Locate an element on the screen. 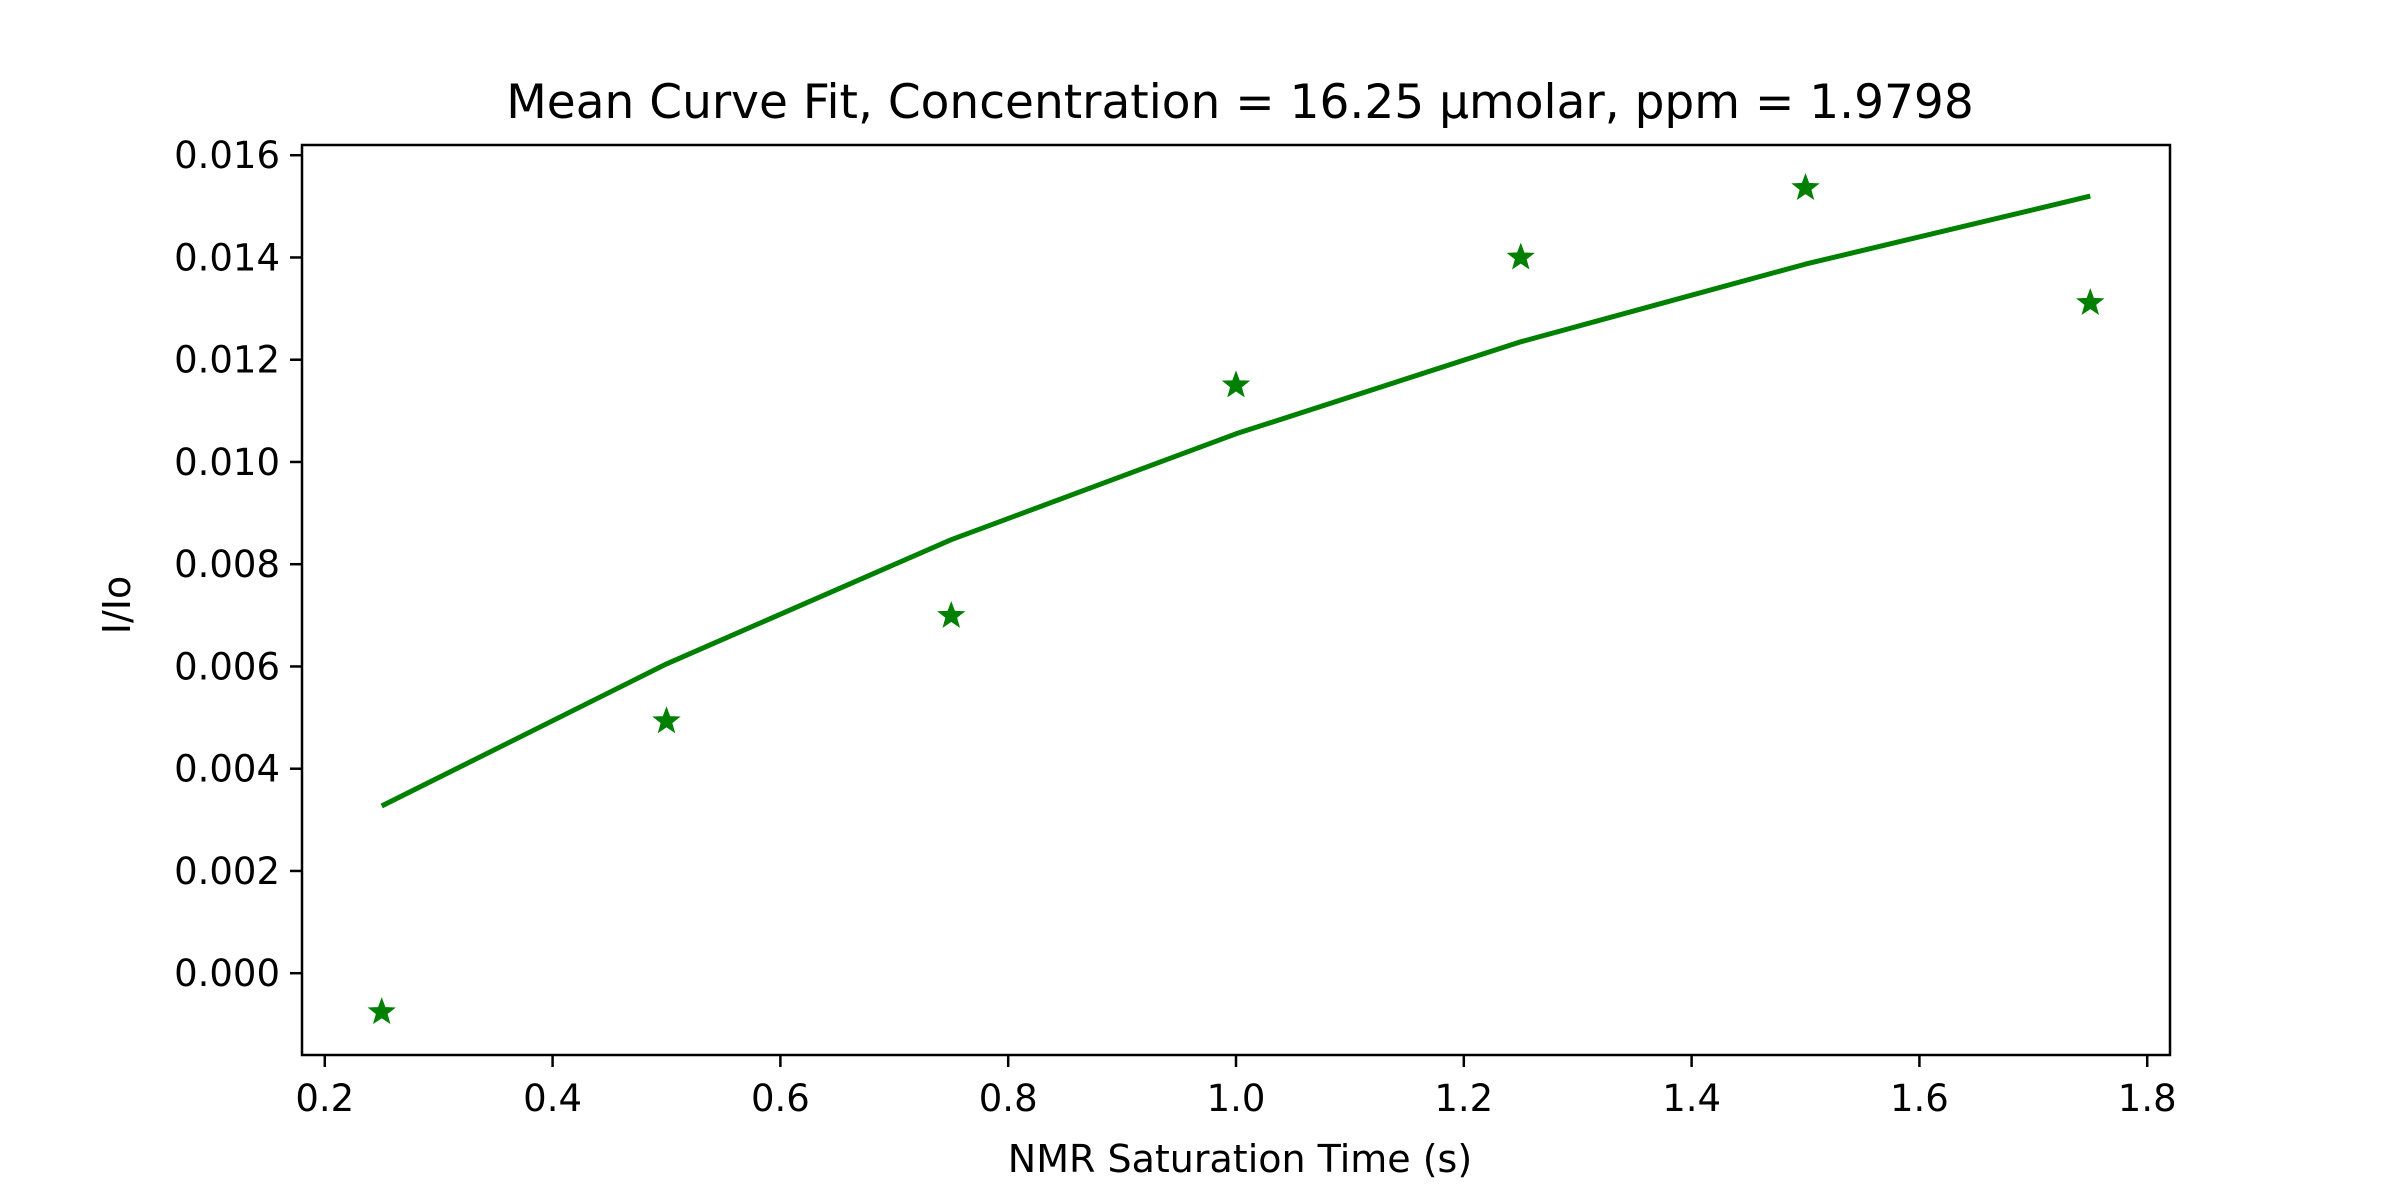  x-tick-label: 1.0 is located at coordinates (1236, 1098).